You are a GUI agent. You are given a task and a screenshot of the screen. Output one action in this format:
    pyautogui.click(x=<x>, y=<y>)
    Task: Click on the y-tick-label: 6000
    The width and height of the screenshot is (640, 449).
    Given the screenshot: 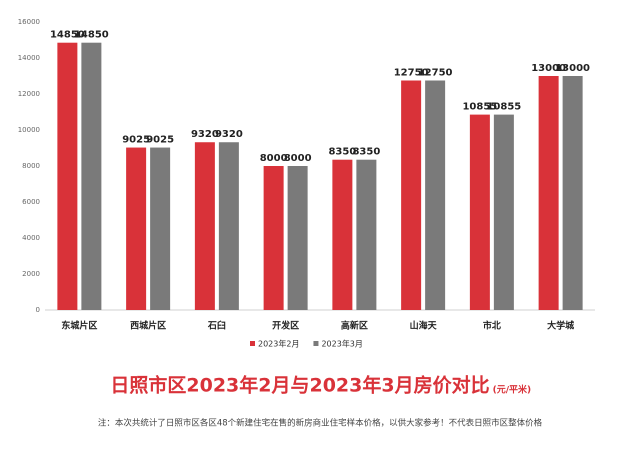 What is the action you would take?
    pyautogui.click(x=31, y=202)
    